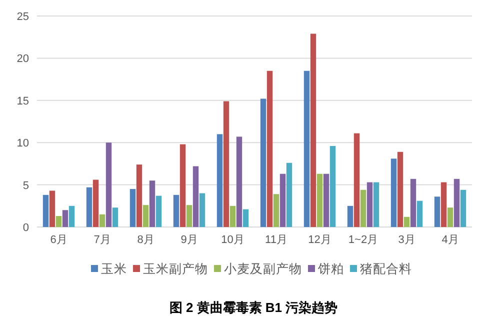 This screenshot has height=321, width=493. I want to click on x-tick-label: 9月, so click(189, 240).